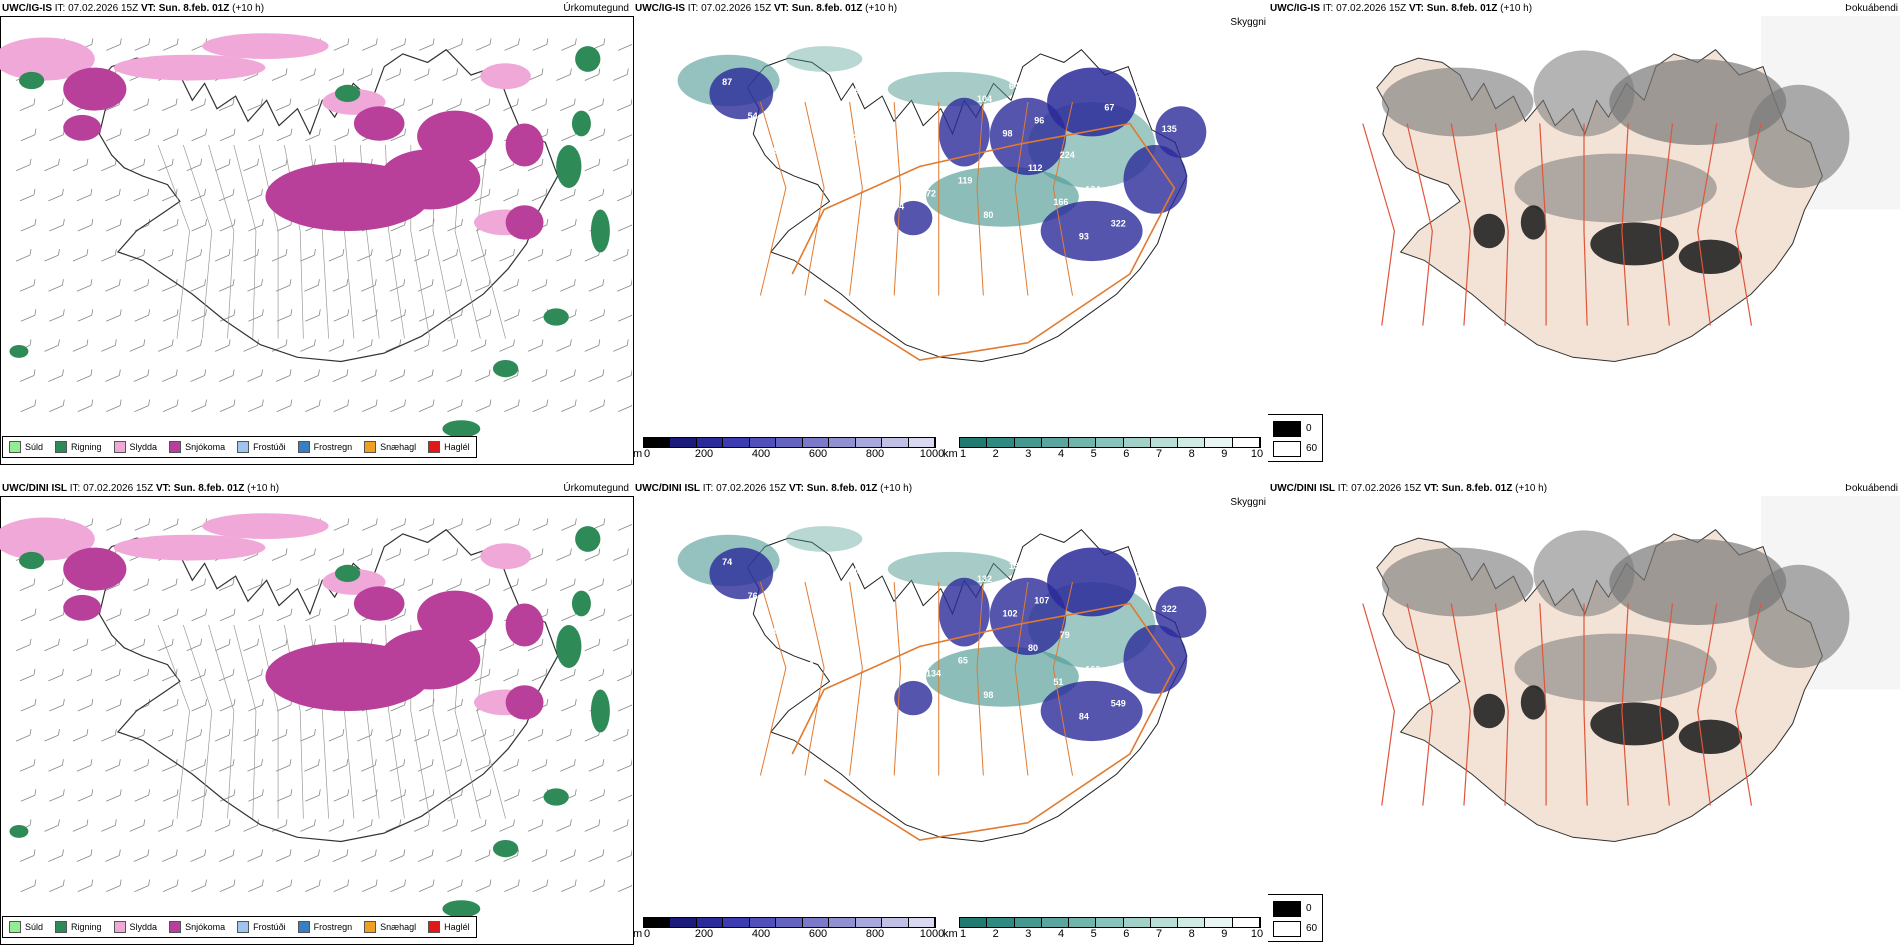  Describe the element at coordinates (1191, 934) in the screenshot. I see `colorbar-tick: 8` at that location.